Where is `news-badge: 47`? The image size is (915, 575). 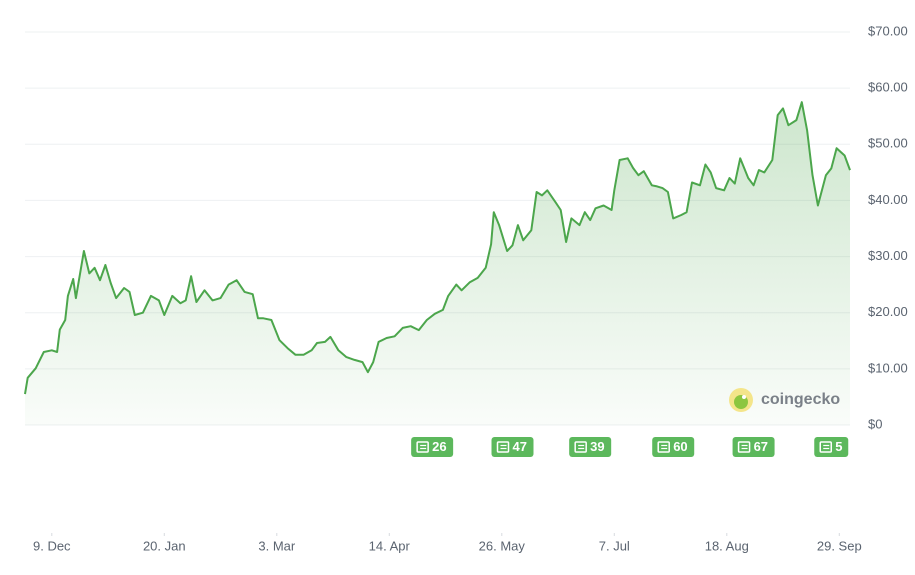
news-badge: 47 is located at coordinates (512, 447).